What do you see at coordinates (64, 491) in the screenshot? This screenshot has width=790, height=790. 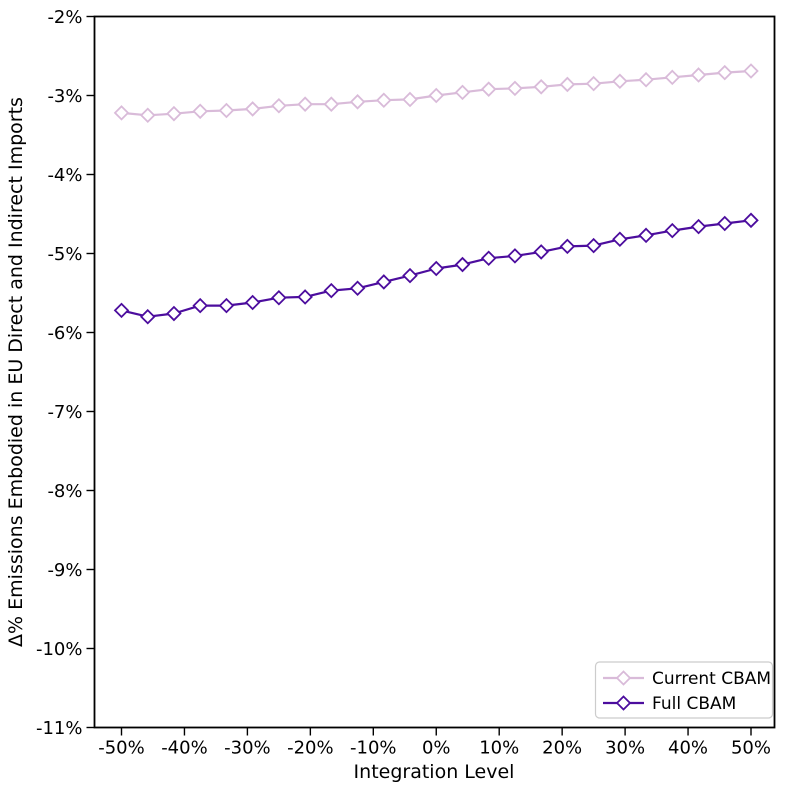 I see `y-tick-label: -8%` at bounding box center [64, 491].